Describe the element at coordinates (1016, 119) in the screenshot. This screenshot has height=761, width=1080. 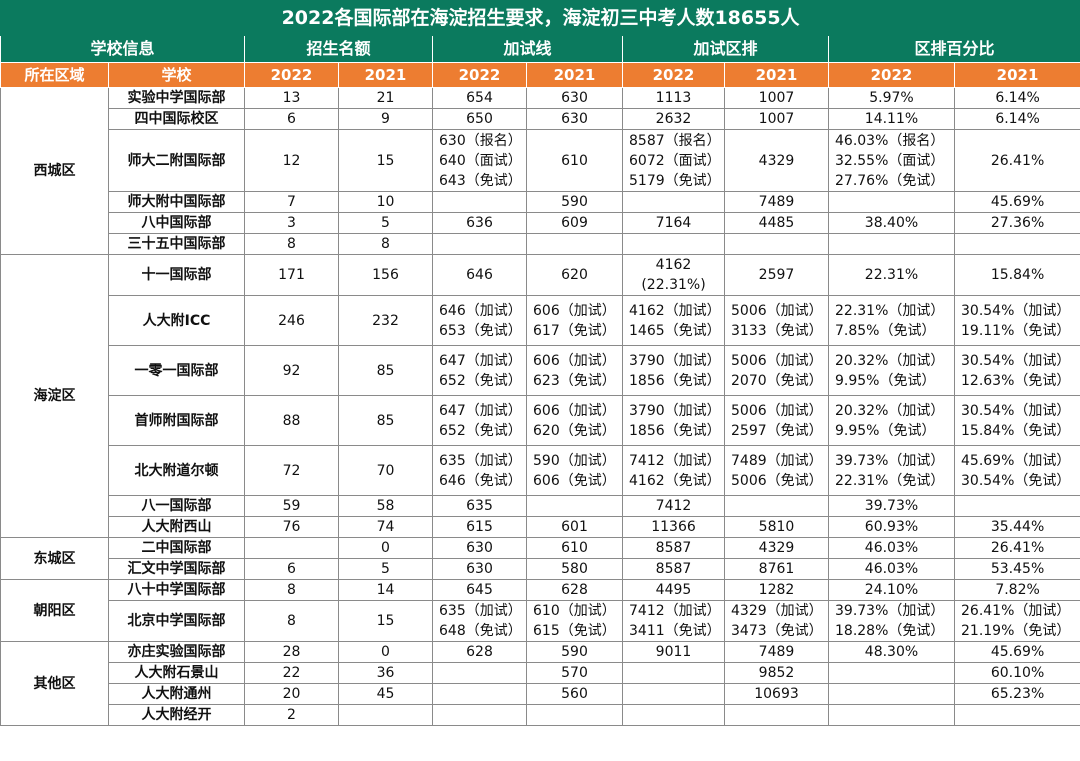
I see `percent-2021-cell: 6.14%` at that location.